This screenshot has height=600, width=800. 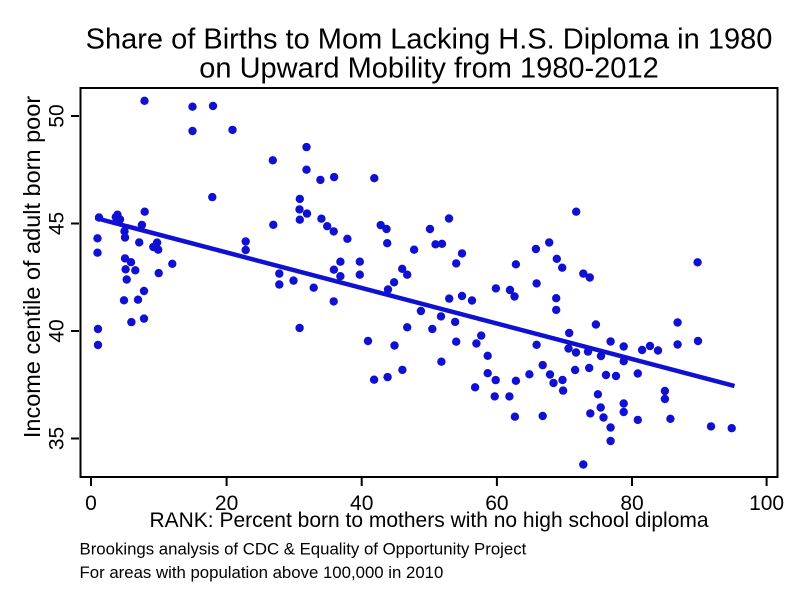 I want to click on svg-text:on Upward Mobility from 1980-2: on Upward Mobility from 1980-2012, so click(x=428, y=69).